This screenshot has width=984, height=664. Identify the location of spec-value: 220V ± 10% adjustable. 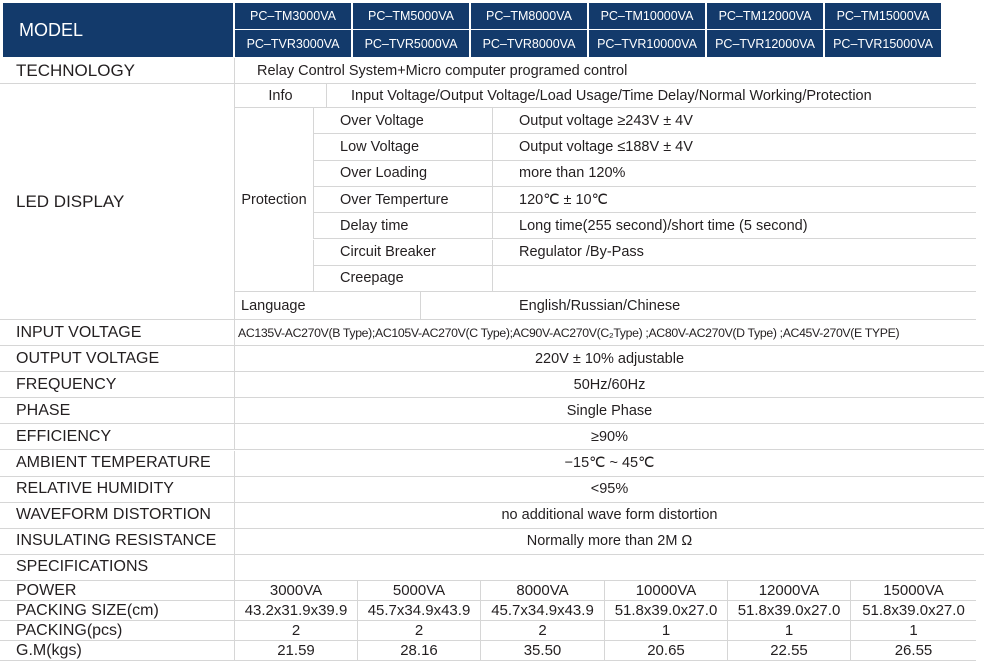
(609, 359).